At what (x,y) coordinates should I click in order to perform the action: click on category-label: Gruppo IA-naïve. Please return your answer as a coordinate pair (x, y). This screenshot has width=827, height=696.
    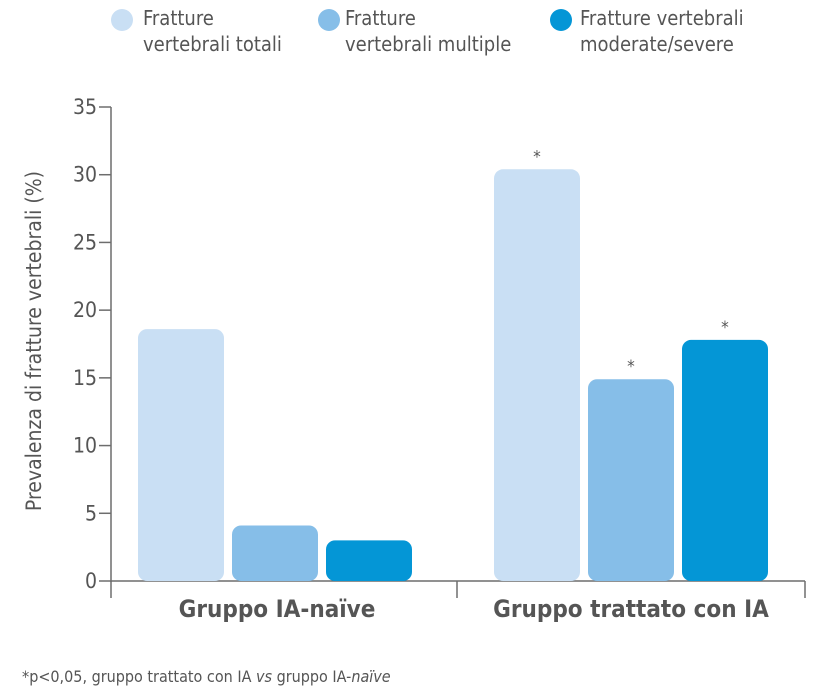
    Looking at the image, I should click on (277, 609).